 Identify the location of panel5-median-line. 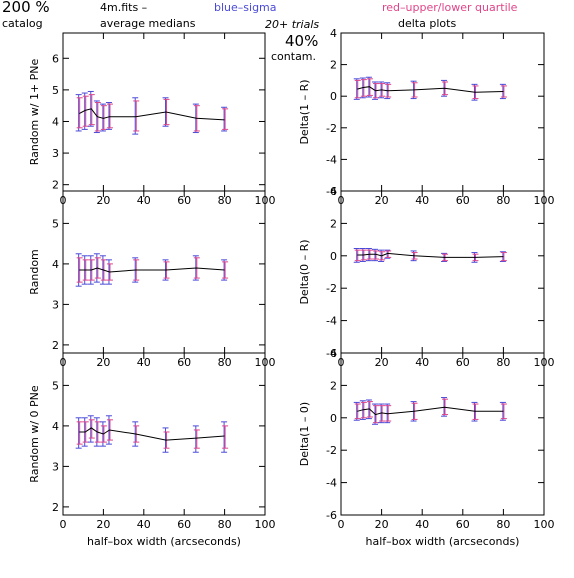
(152, 434).